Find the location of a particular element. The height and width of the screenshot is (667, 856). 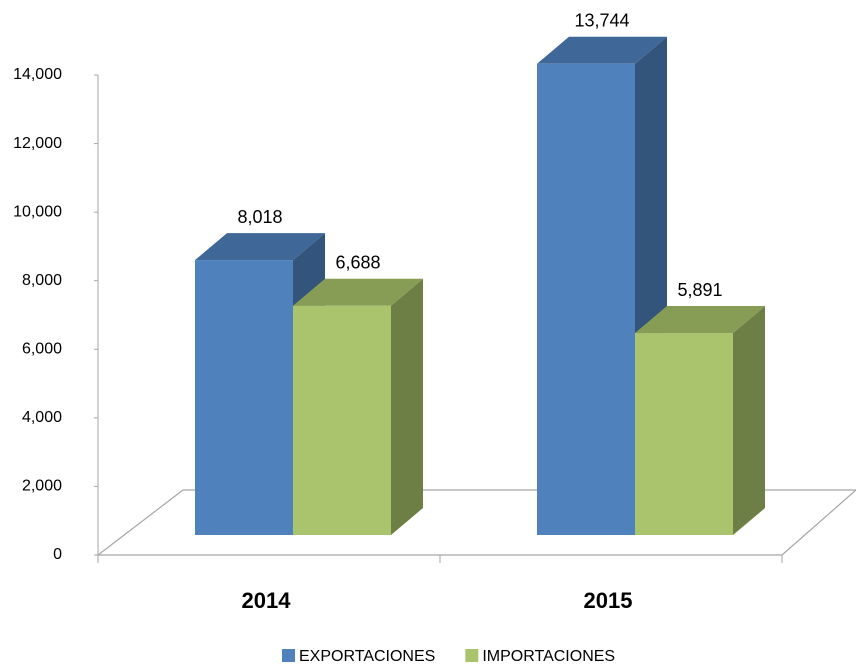

y-tick-label: 12,000 is located at coordinates (37, 143).